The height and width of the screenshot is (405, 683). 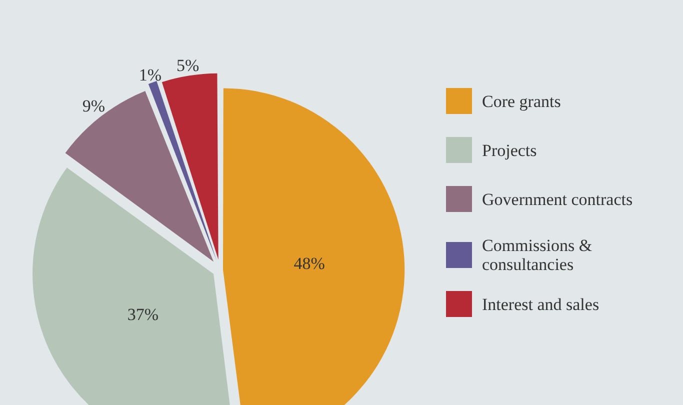 What do you see at coordinates (309, 263) in the screenshot?
I see `data-label: 48%` at bounding box center [309, 263].